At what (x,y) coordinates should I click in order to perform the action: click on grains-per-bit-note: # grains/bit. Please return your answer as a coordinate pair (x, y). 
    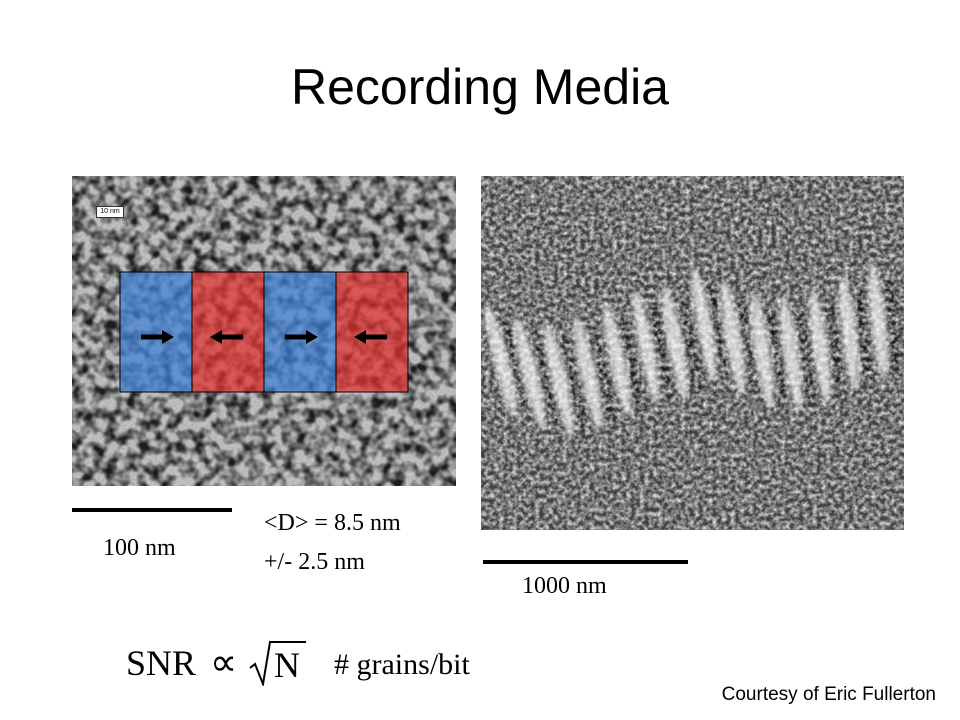
    Looking at the image, I should click on (402, 664).